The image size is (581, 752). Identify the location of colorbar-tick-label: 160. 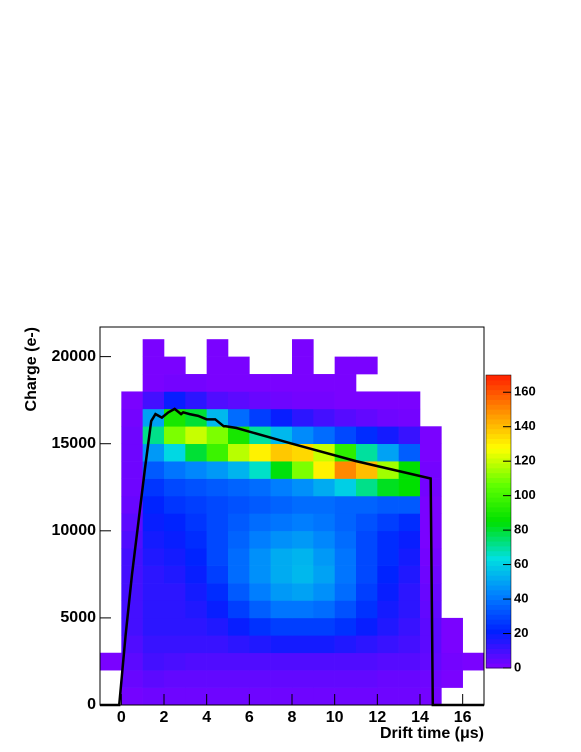
(525, 391).